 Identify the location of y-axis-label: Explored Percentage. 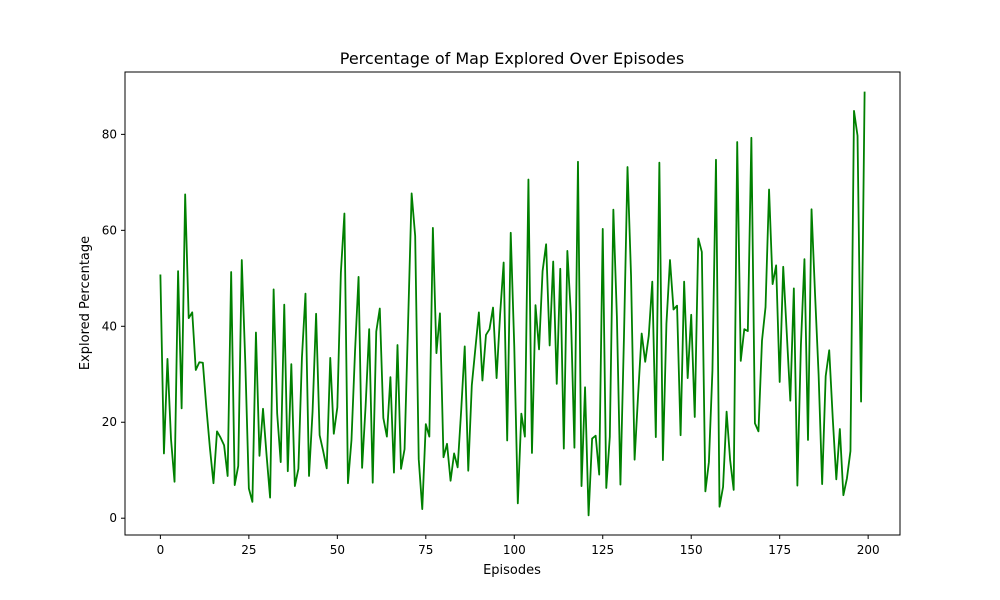
(85, 303).